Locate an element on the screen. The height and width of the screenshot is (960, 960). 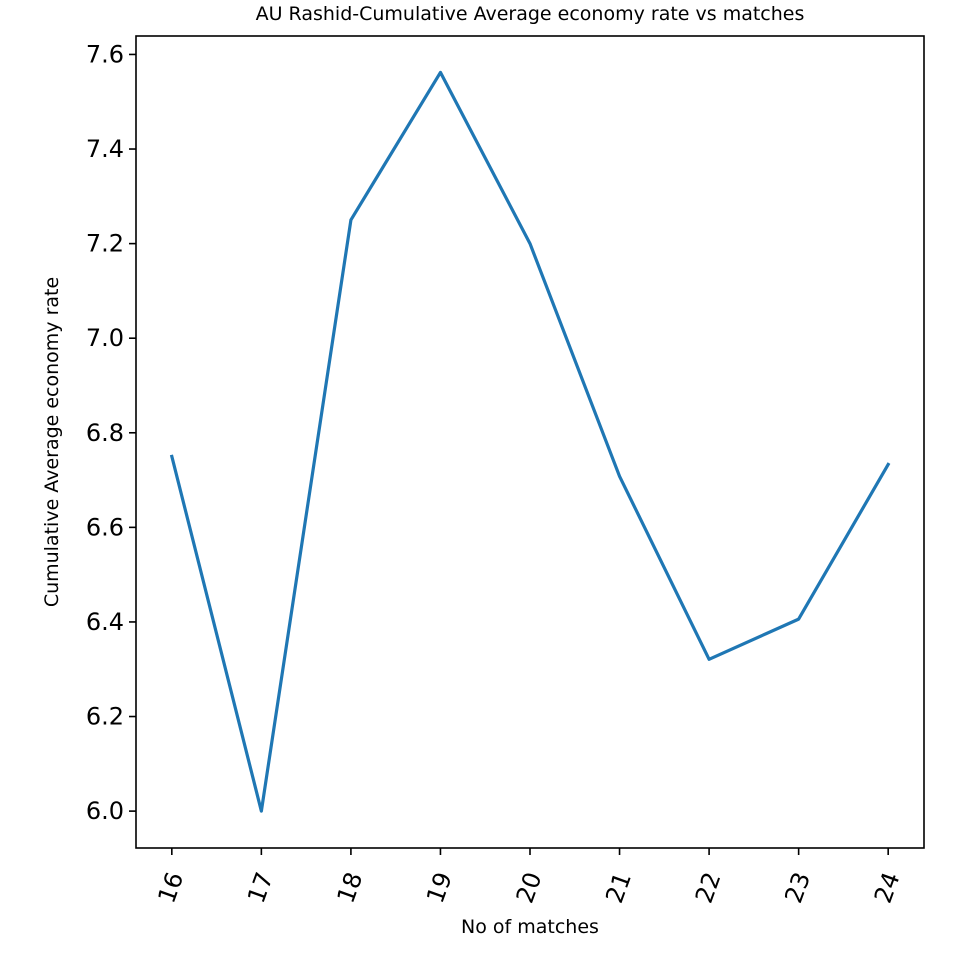
y-tick-label: 7.2 is located at coordinates (105, 244).